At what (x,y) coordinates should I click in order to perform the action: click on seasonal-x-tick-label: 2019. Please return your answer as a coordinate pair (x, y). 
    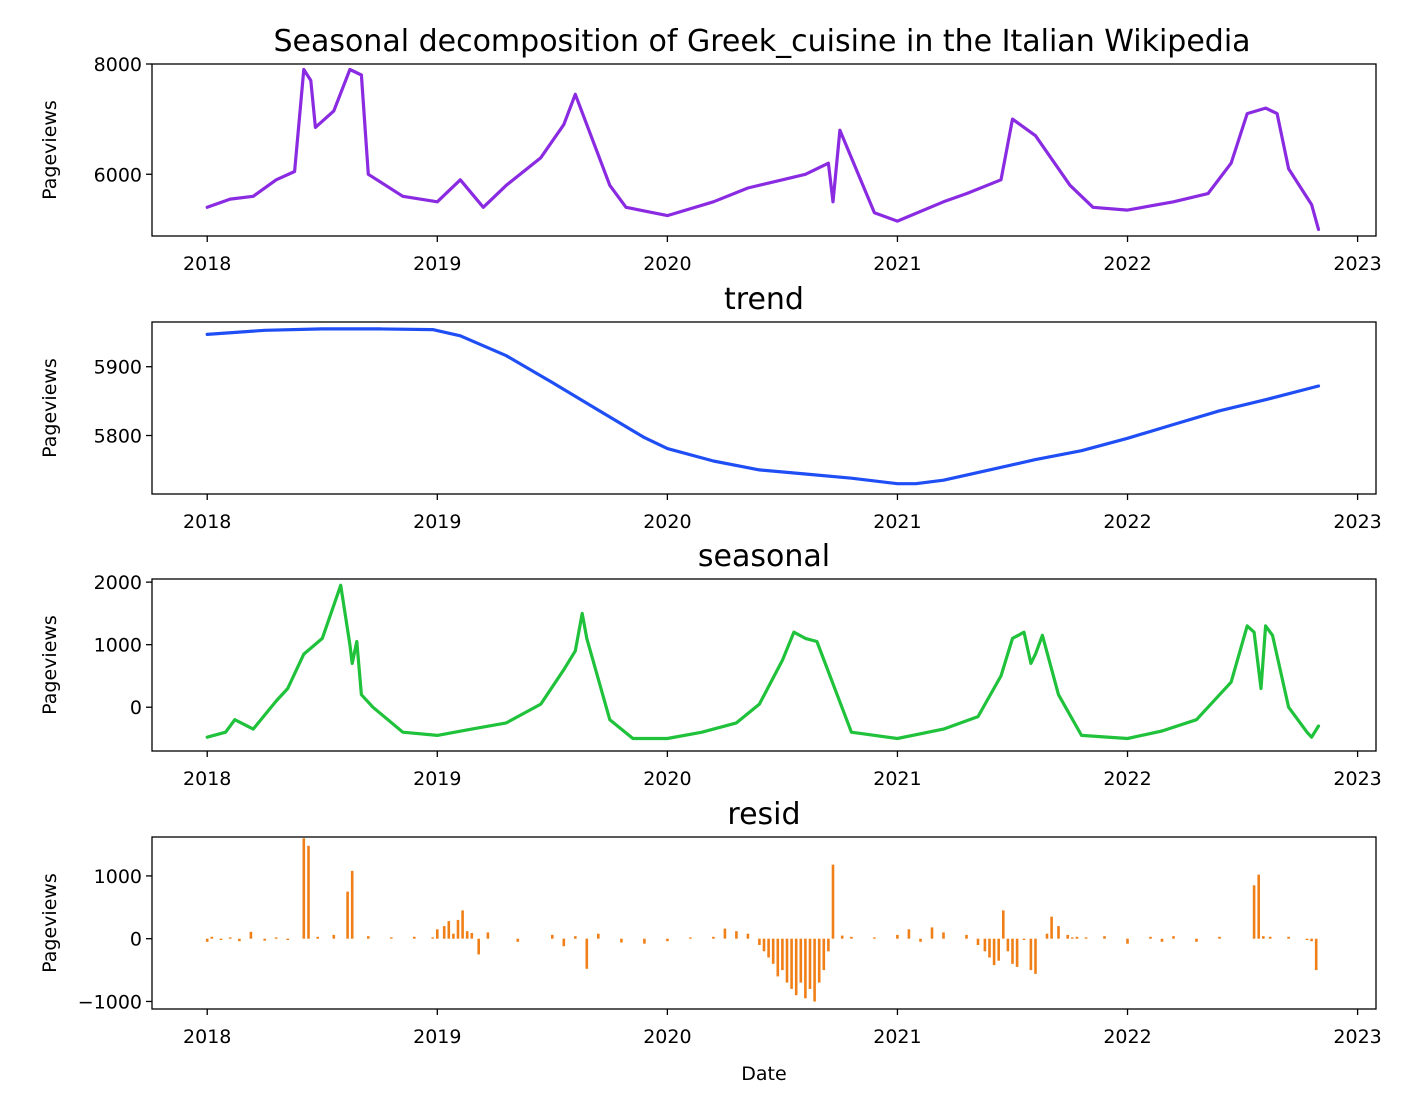
    Looking at the image, I should click on (437, 779).